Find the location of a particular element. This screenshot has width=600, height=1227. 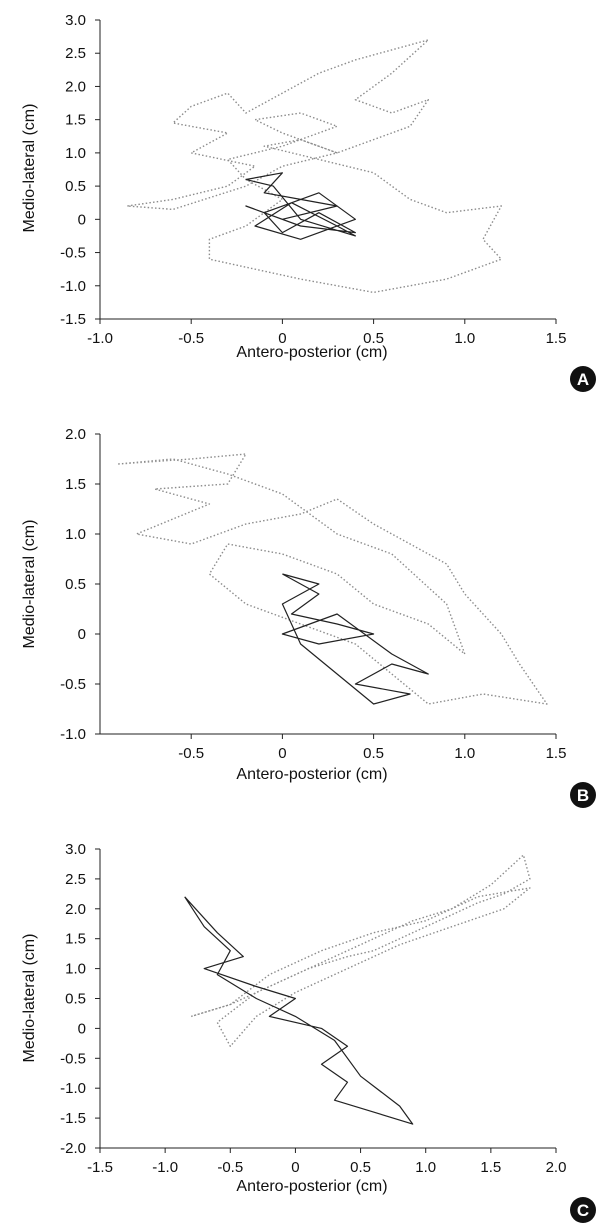

panel-letter: A is located at coordinates (583, 379).